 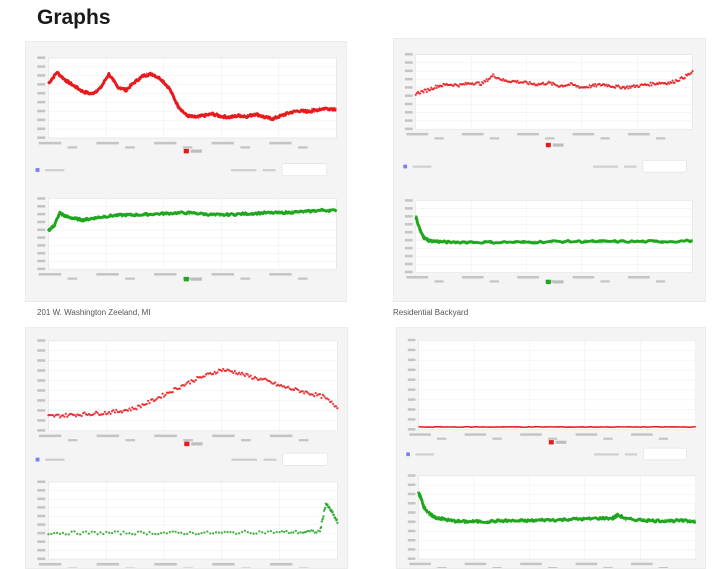 What do you see at coordinates (408, 208) in the screenshot?
I see `chart-3-y-tick` at bounding box center [408, 208].